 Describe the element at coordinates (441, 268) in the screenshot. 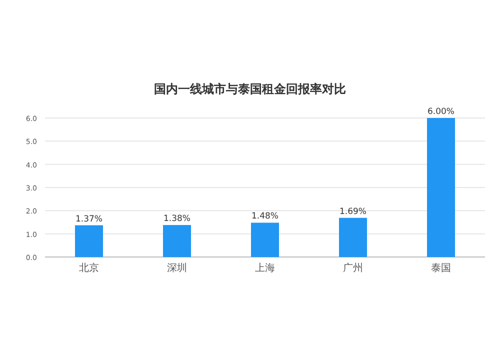

I see `x-tick-label: 泰国` at that location.